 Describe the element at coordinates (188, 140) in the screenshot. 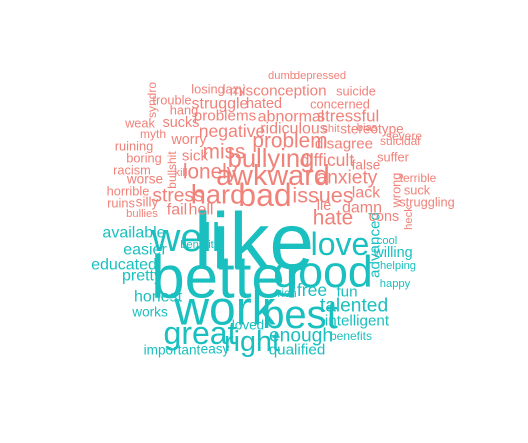

I see `word-worry: worry` at that location.